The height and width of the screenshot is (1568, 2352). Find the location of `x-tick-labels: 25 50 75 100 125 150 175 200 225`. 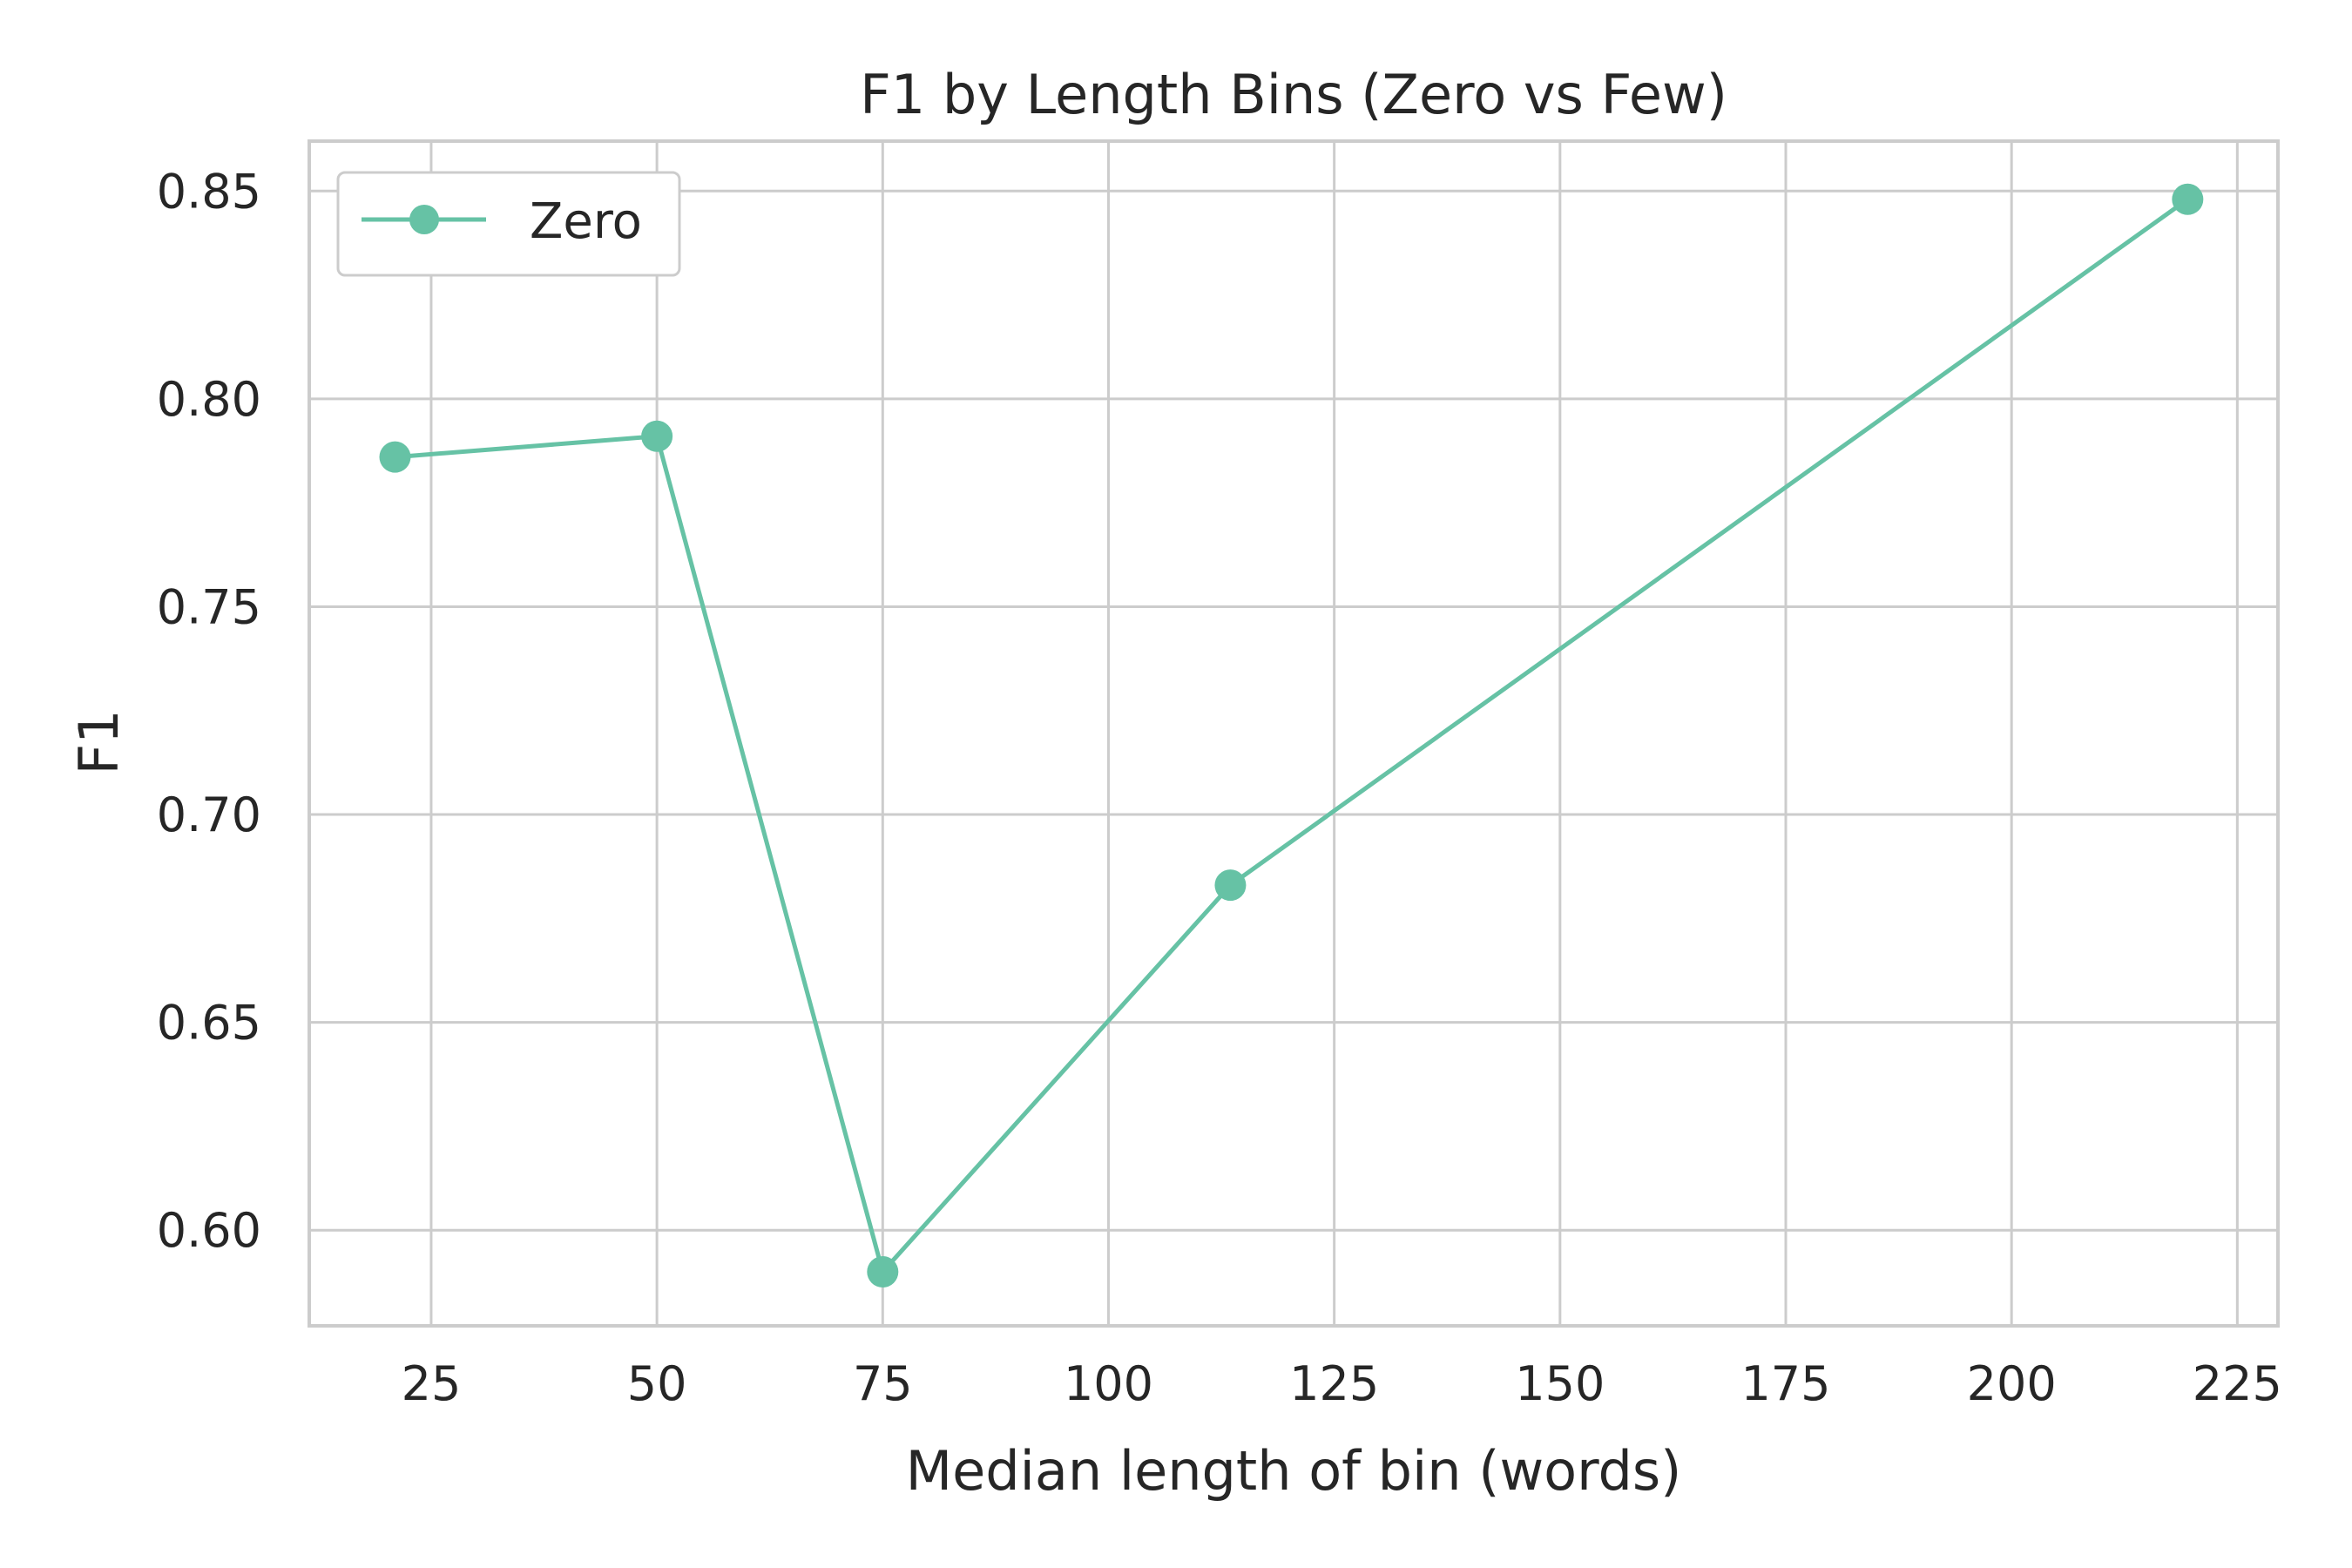

x-tick-labels: 25 50 75 100 125 150 175 200 225 is located at coordinates (1342, 1383).